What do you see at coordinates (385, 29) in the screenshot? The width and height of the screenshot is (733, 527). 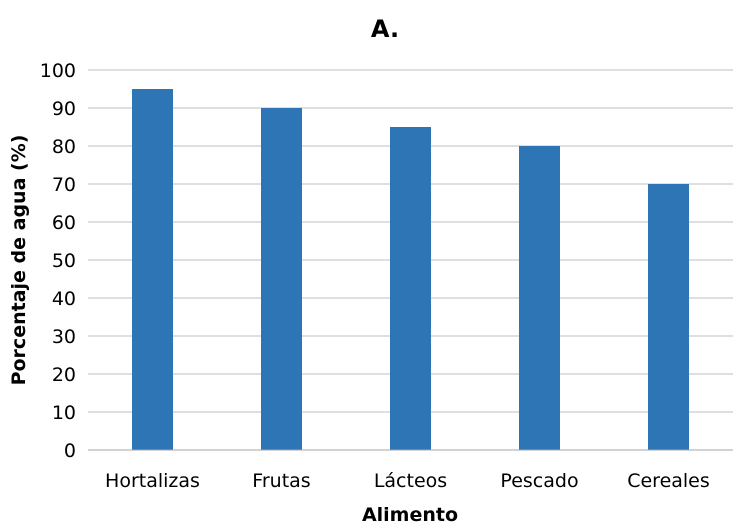 I see `chart-title: A.` at bounding box center [385, 29].